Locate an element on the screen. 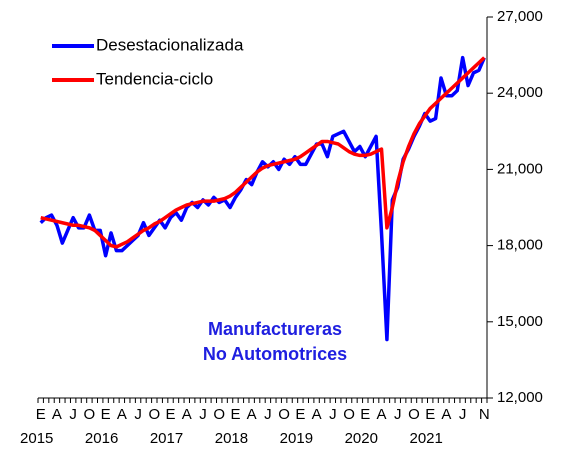  y-tick-label: 21,000 is located at coordinates (520, 168).